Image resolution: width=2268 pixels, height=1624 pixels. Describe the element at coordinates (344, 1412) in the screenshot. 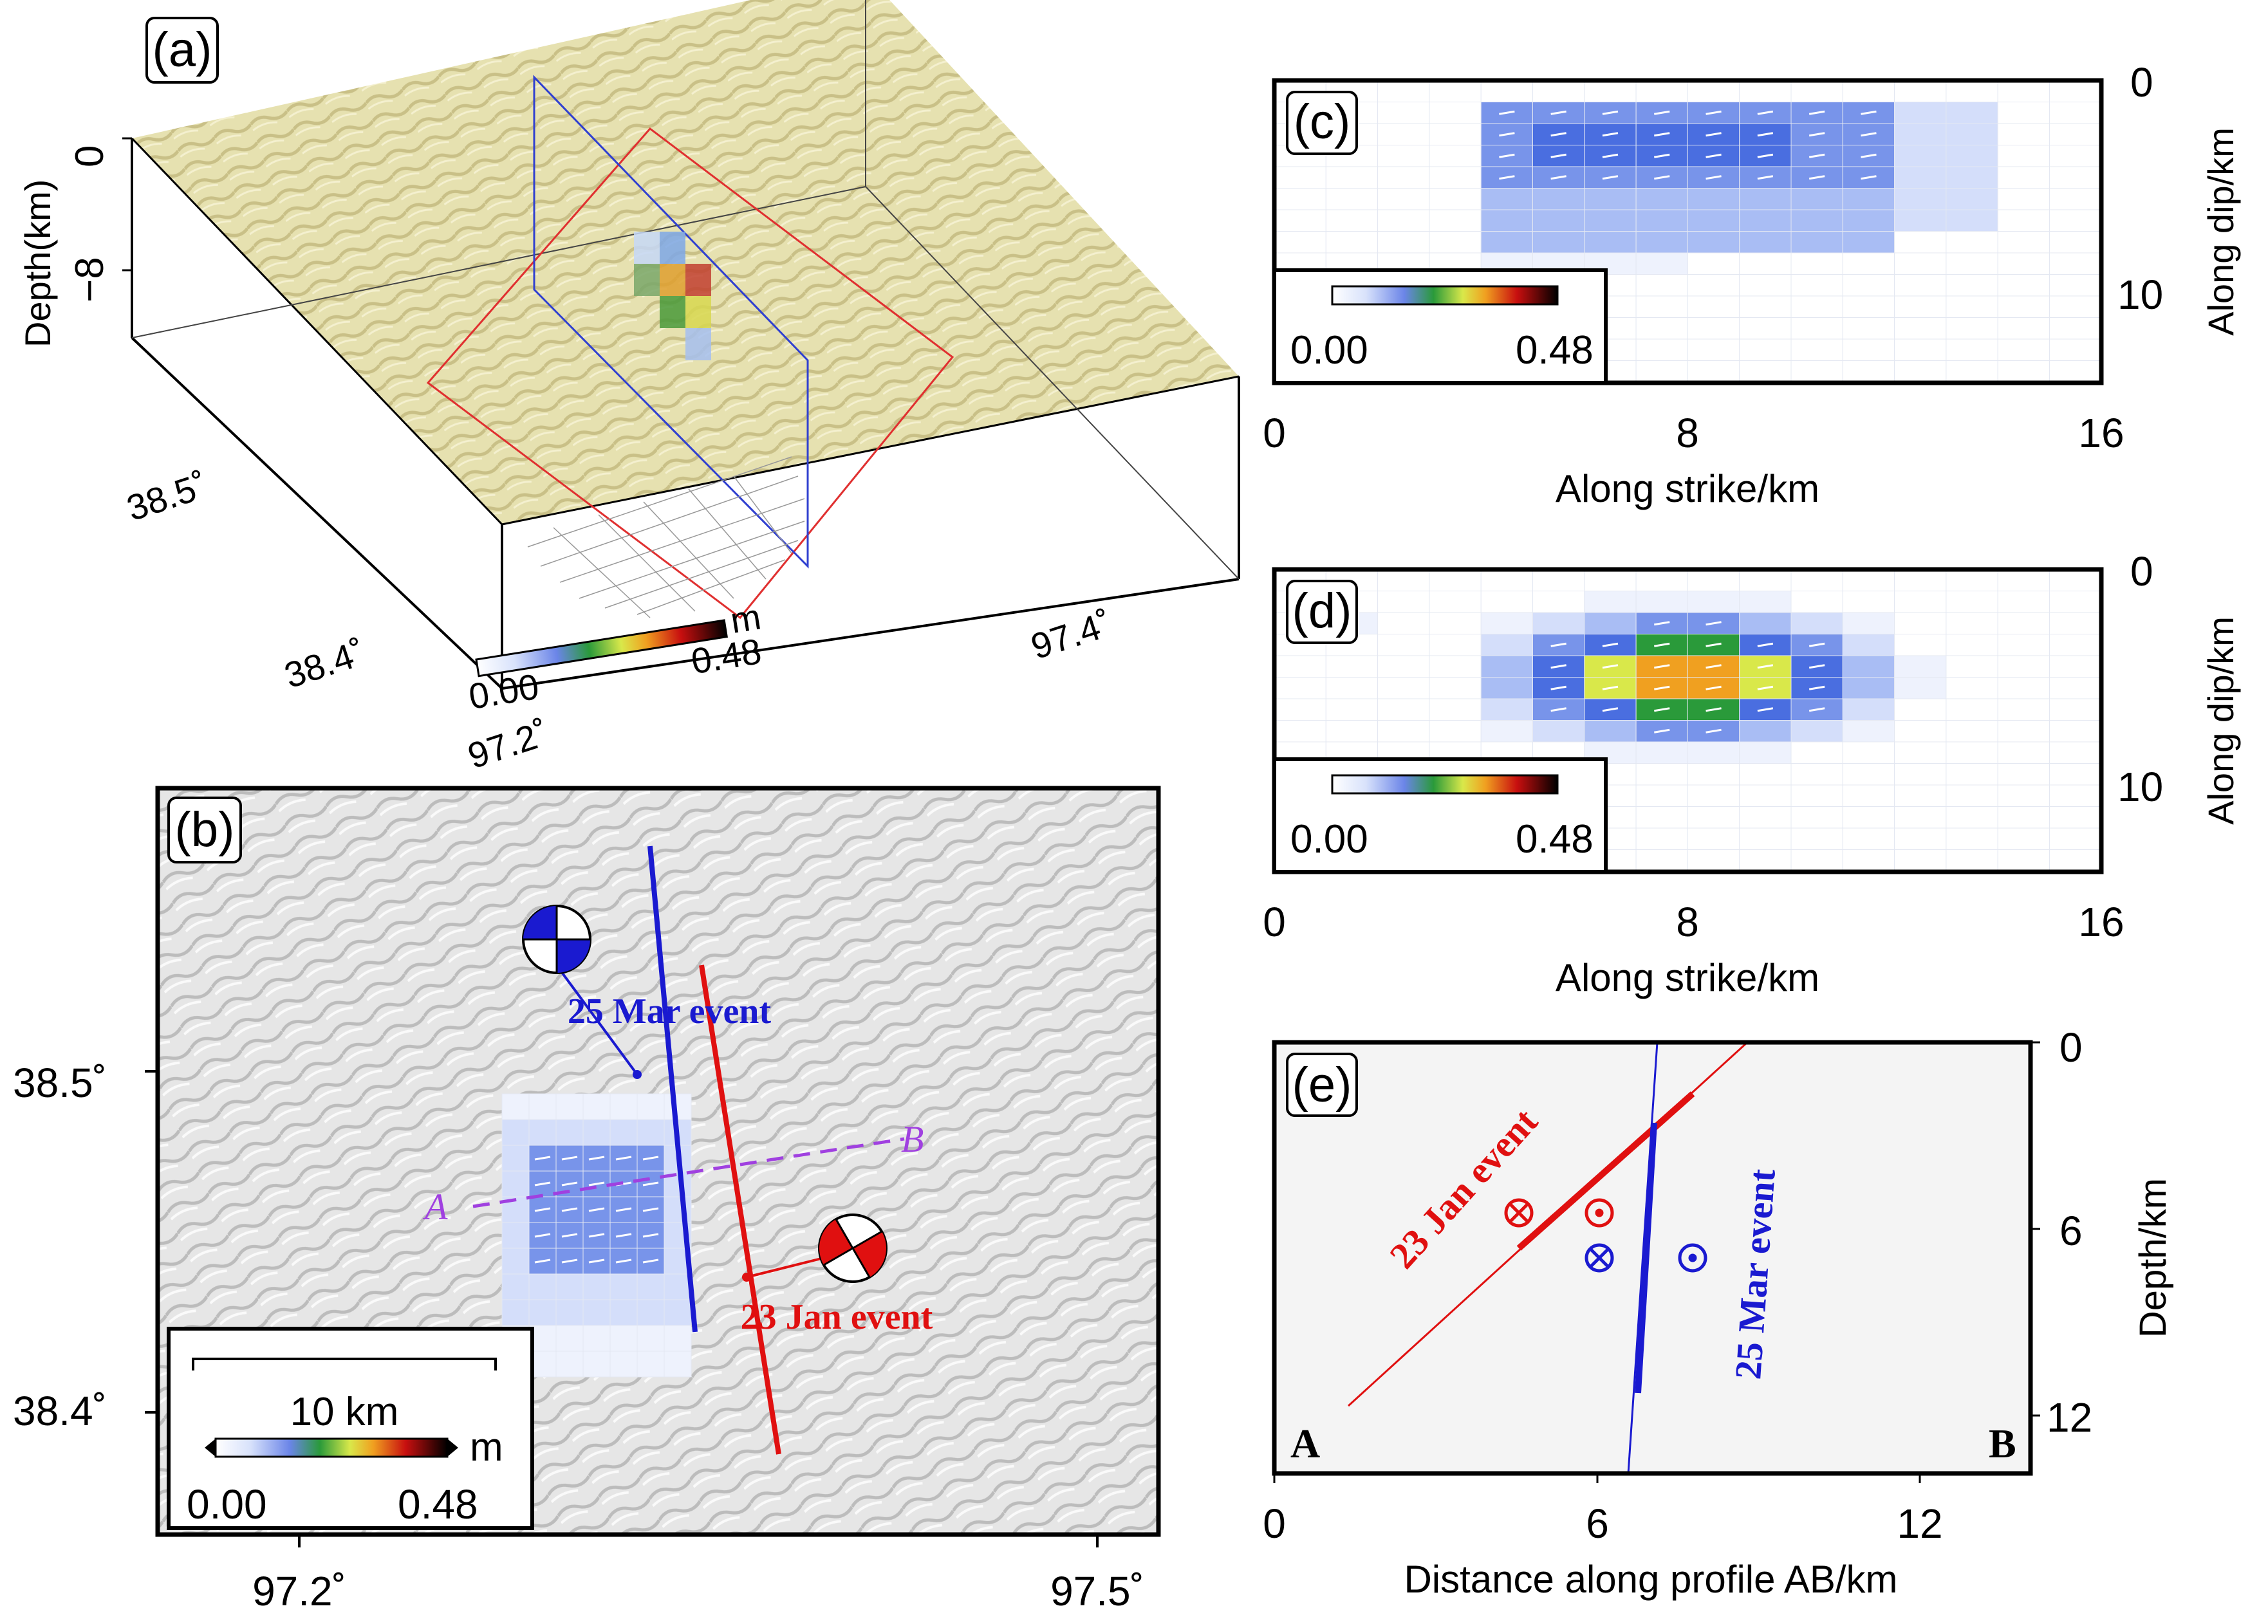

I see `scale-bar-label: 10 km` at that location.